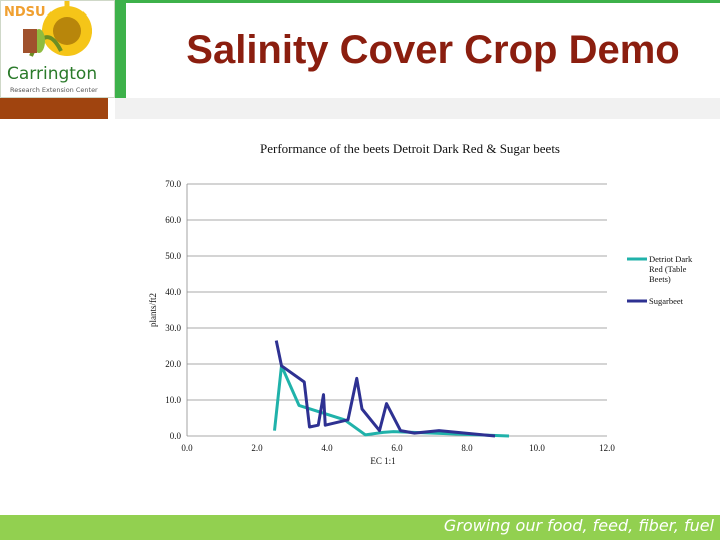  Describe the element at coordinates (153, 310) in the screenshot. I see `y-axis-label: plants/ft2` at that location.